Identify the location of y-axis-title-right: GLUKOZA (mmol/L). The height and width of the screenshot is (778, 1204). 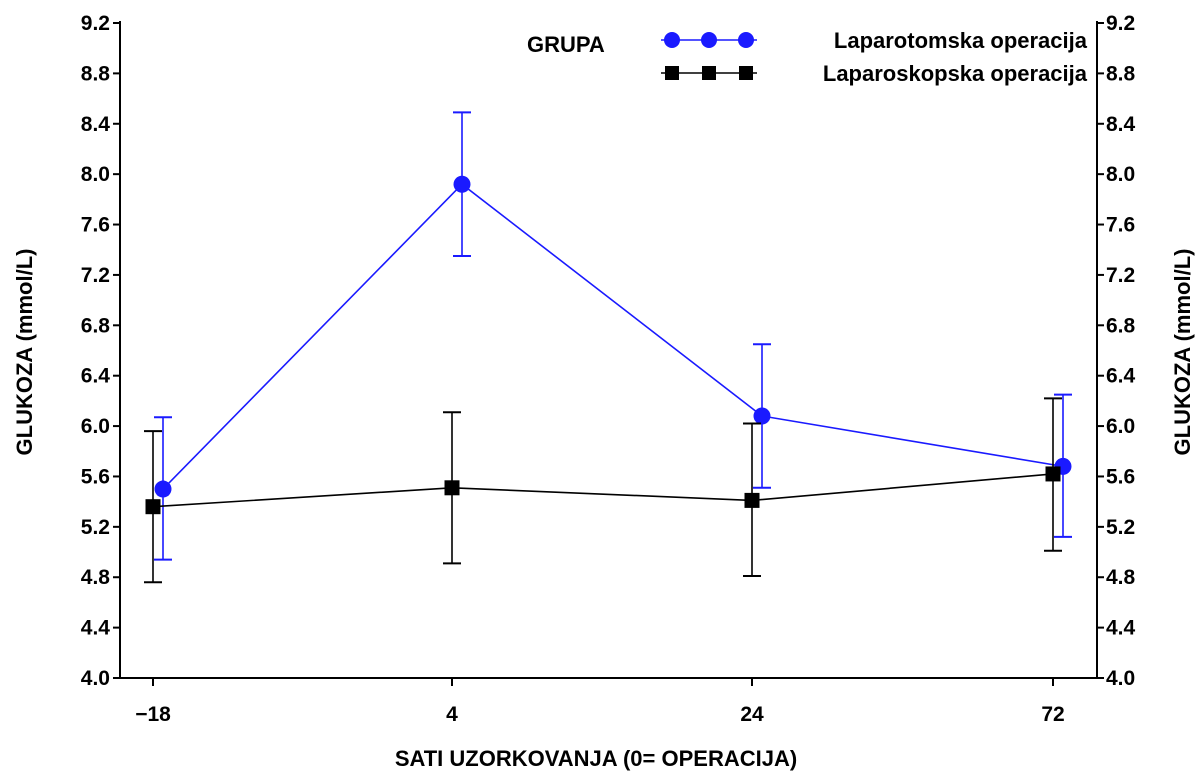
(1182, 352).